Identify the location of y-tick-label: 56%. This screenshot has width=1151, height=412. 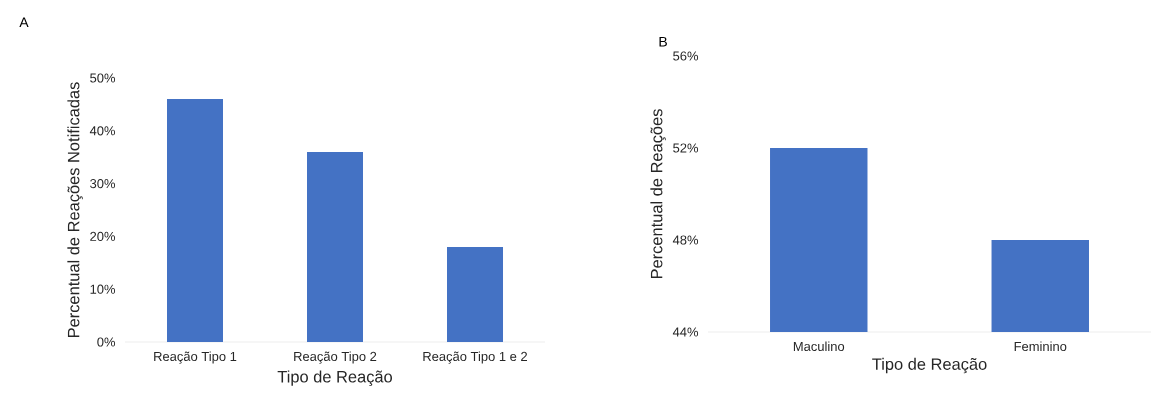
(686, 56).